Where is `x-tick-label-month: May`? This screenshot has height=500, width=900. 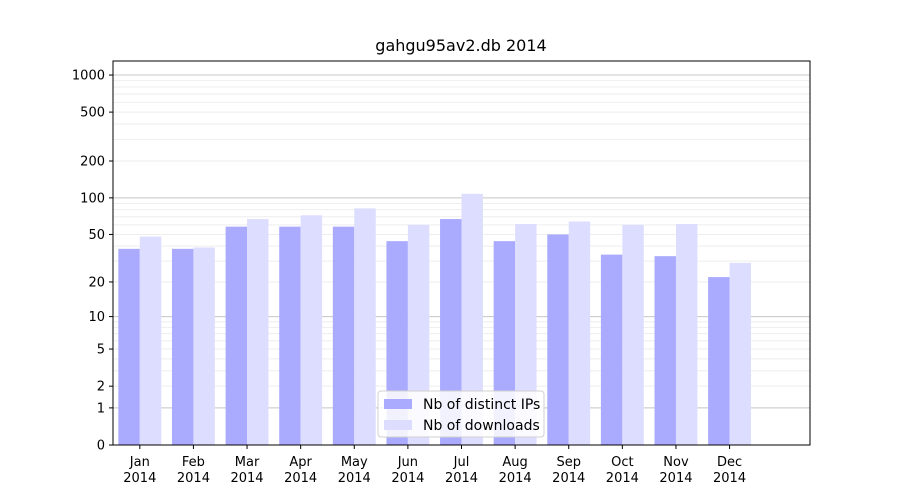 x-tick-label-month: May is located at coordinates (354, 462).